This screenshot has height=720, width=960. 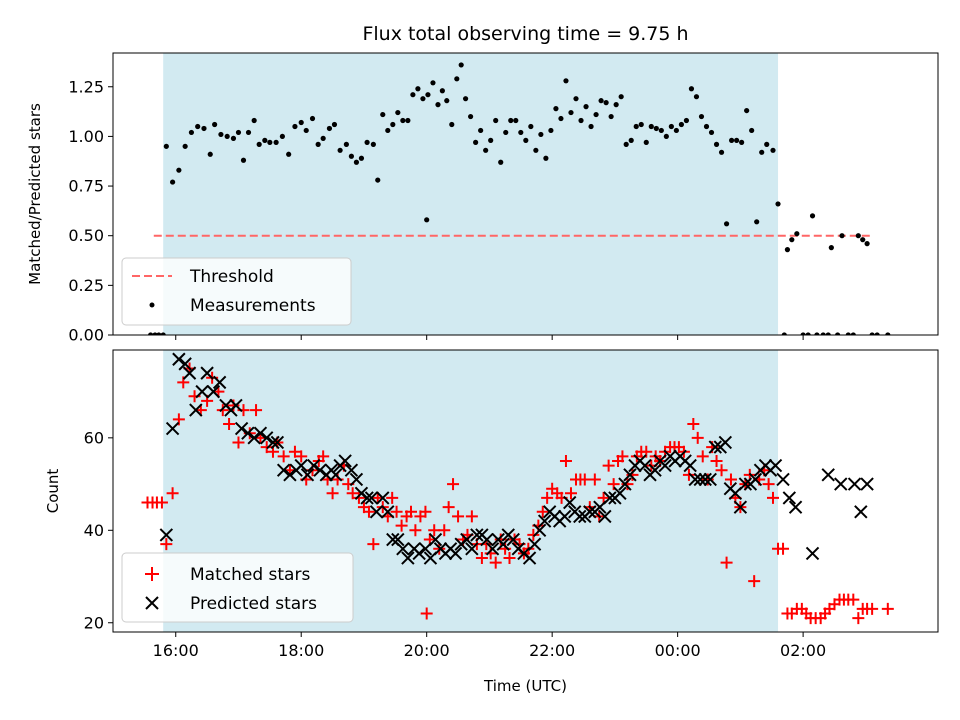 I want to click on threshold-legend-label: Threshold, so click(x=231, y=277).